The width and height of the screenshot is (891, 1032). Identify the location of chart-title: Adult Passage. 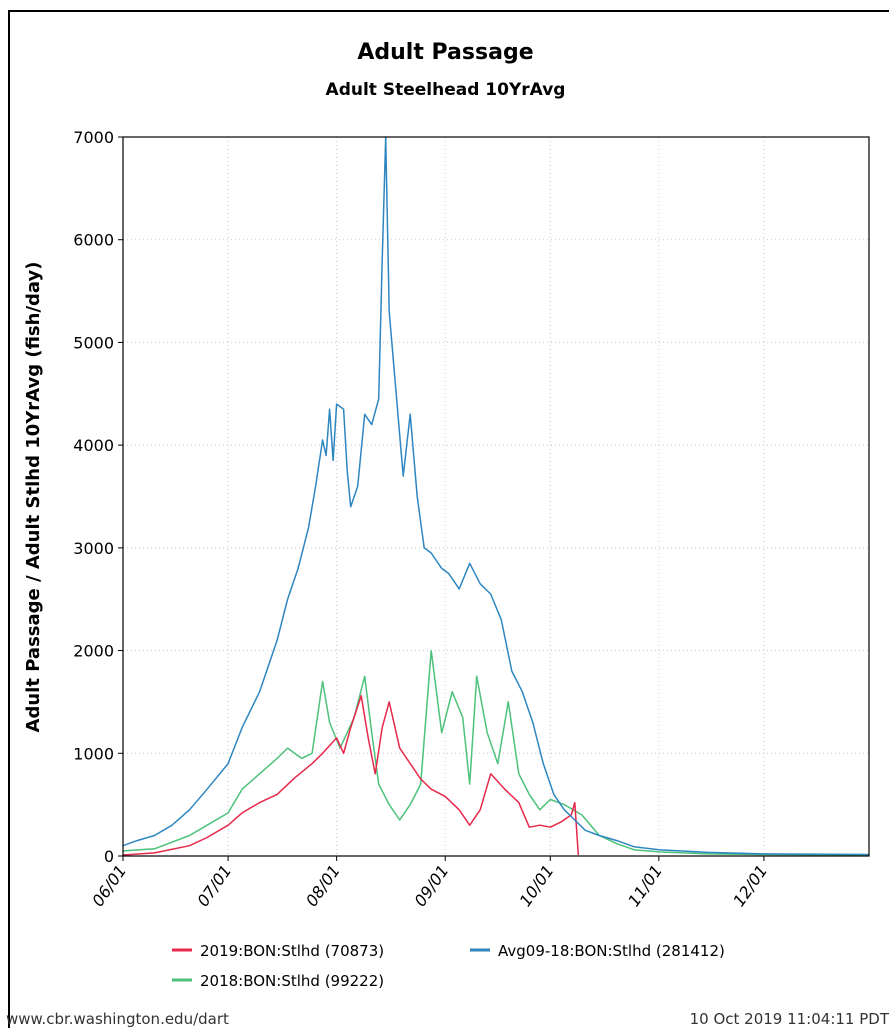
(445, 52).